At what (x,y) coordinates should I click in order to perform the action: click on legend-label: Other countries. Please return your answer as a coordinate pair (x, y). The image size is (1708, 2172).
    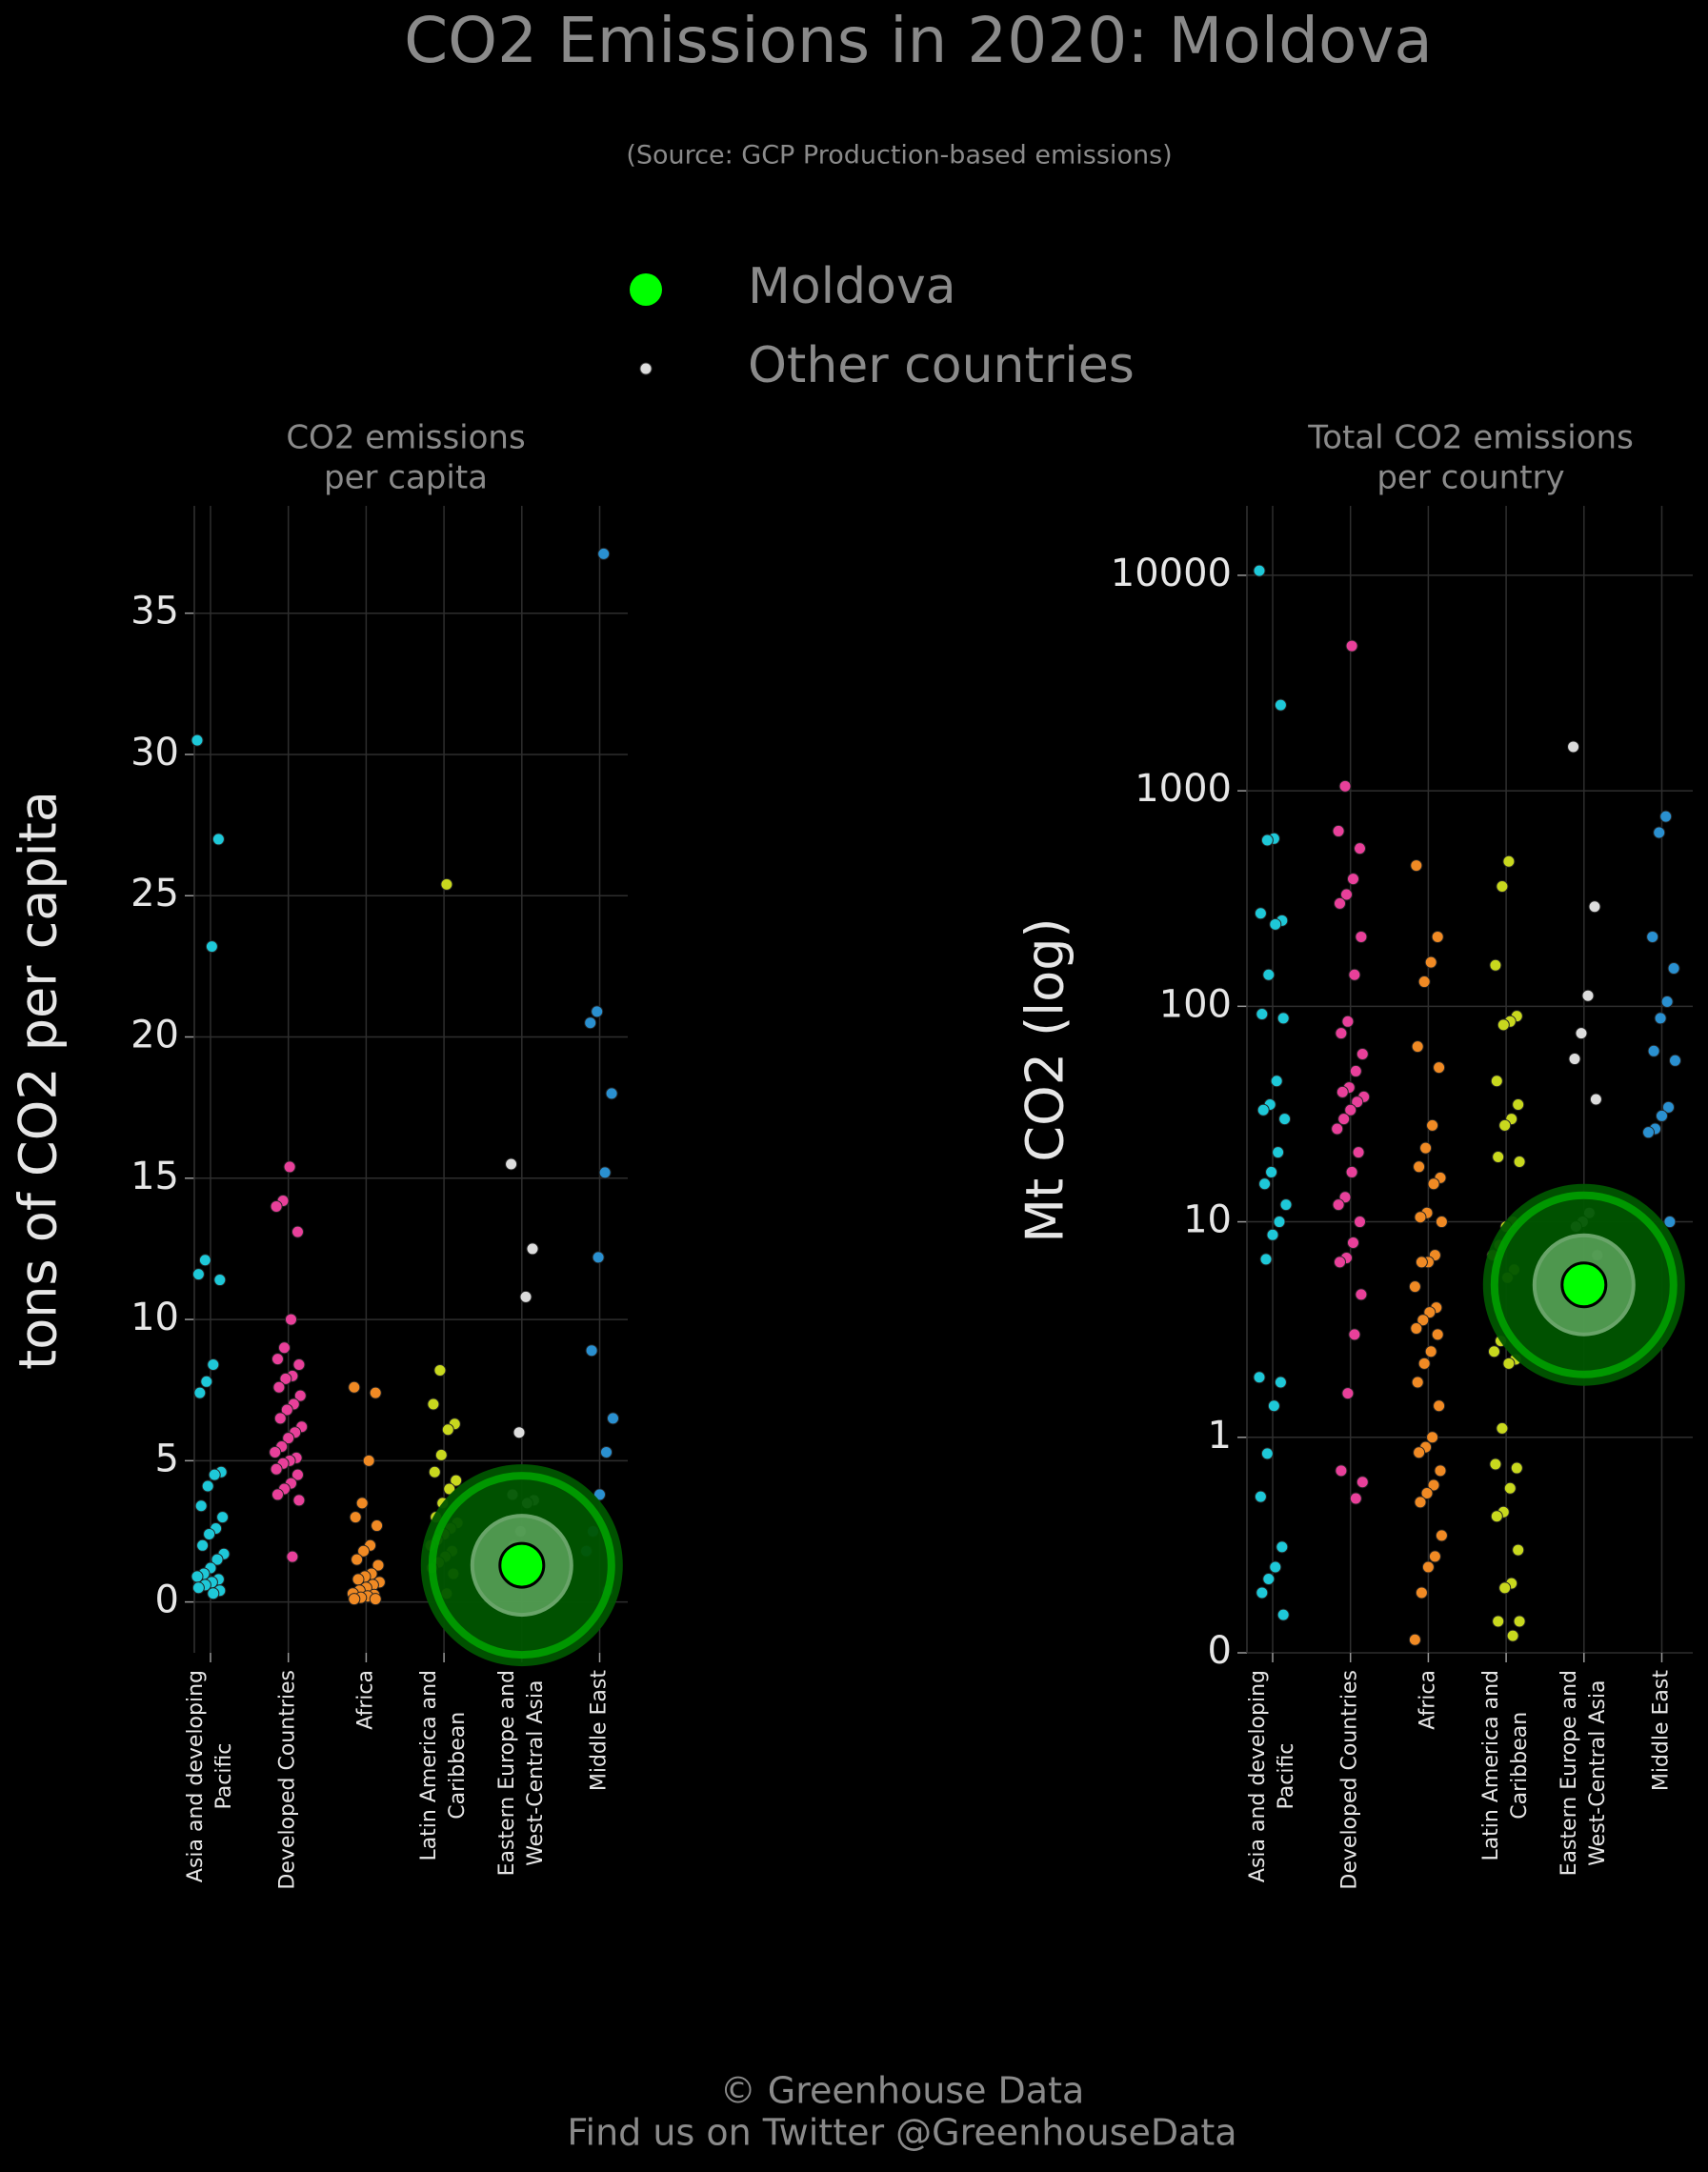
    Looking at the image, I should click on (942, 365).